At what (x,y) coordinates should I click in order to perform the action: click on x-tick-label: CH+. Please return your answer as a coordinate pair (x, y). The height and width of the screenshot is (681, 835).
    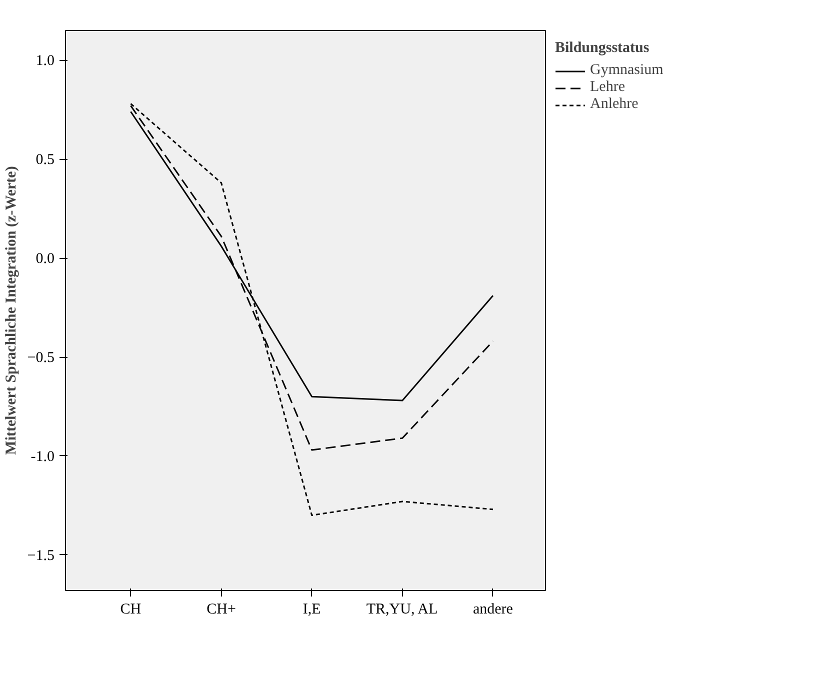
    Looking at the image, I should click on (221, 610).